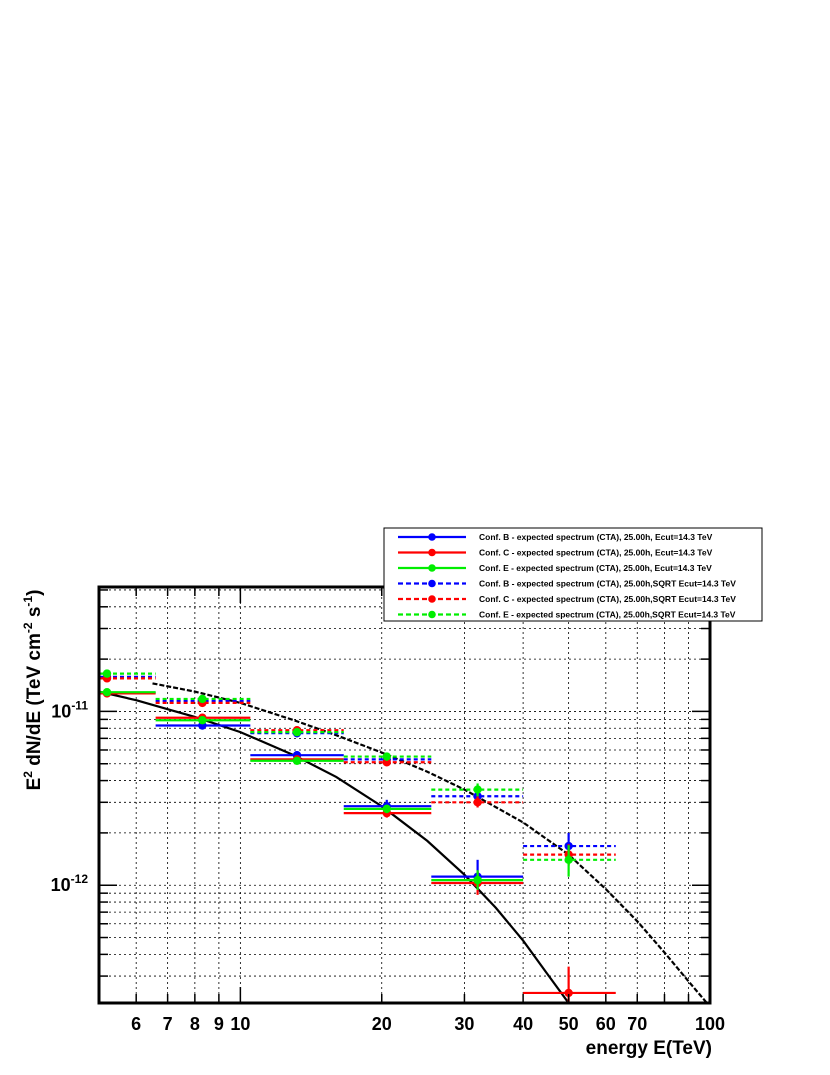 Image resolution: width=830 pixels, height=1075 pixels. I want to click on x-tick-label: 70, so click(637, 1024).